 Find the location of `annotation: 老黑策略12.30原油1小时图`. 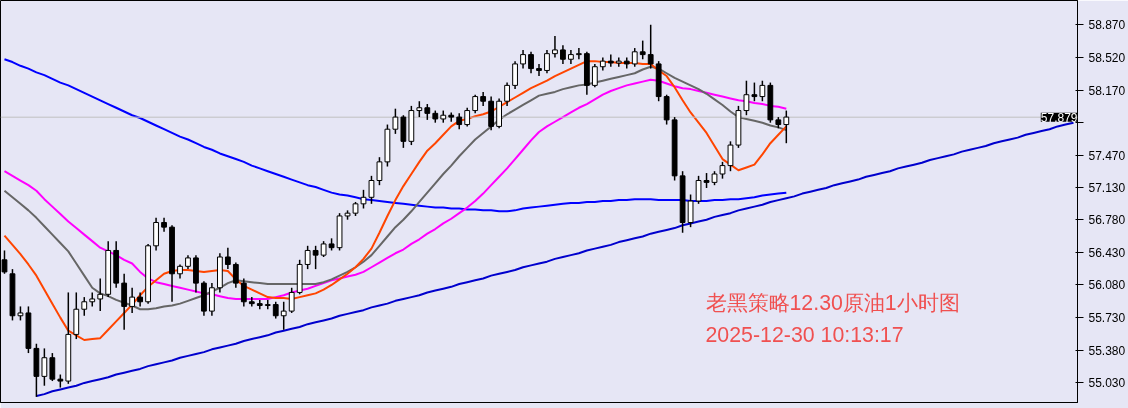

annotation: 老黑策略12.30原油1小时图 is located at coordinates (832, 302).